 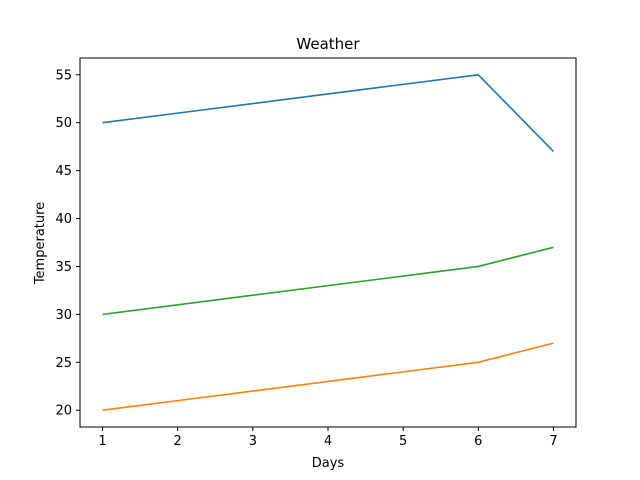 I want to click on y-tick-label: 30, so click(x=63, y=315).